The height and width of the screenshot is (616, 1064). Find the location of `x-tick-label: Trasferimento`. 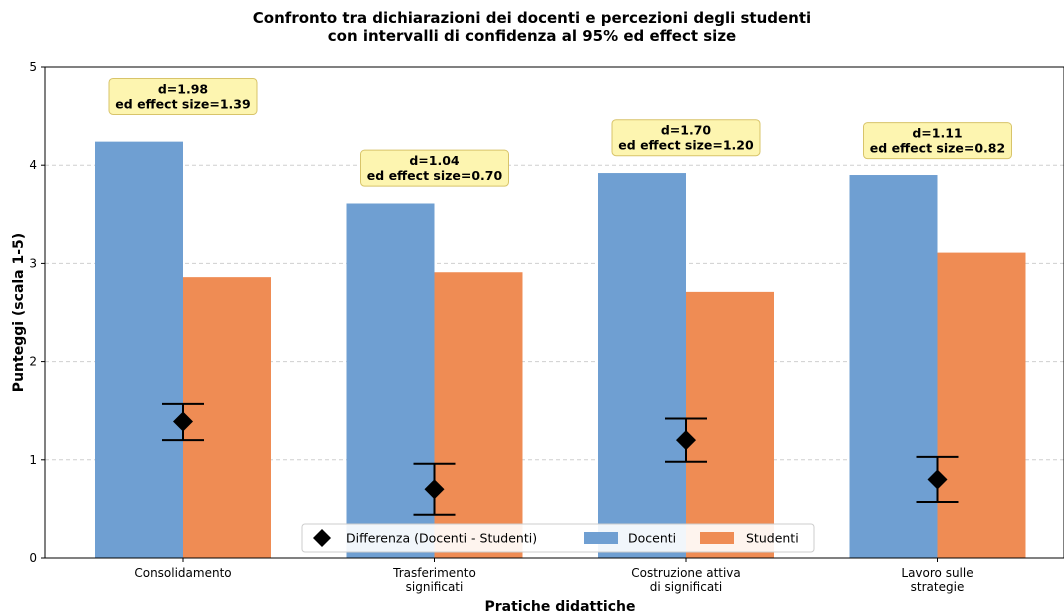

x-tick-label: Trasferimento is located at coordinates (434, 573).